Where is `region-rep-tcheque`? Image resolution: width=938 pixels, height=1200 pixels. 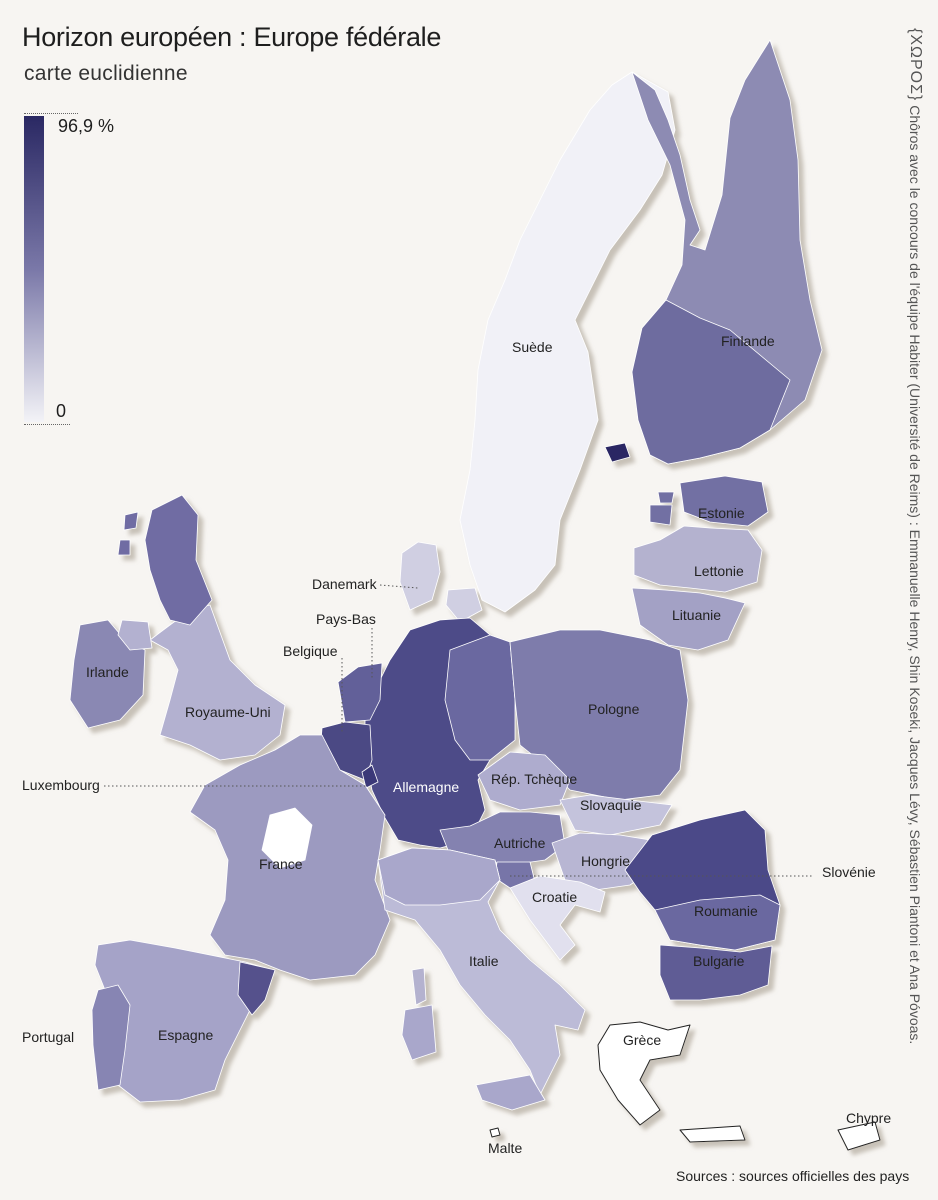
region-rep-tcheque is located at coordinates (524, 781).